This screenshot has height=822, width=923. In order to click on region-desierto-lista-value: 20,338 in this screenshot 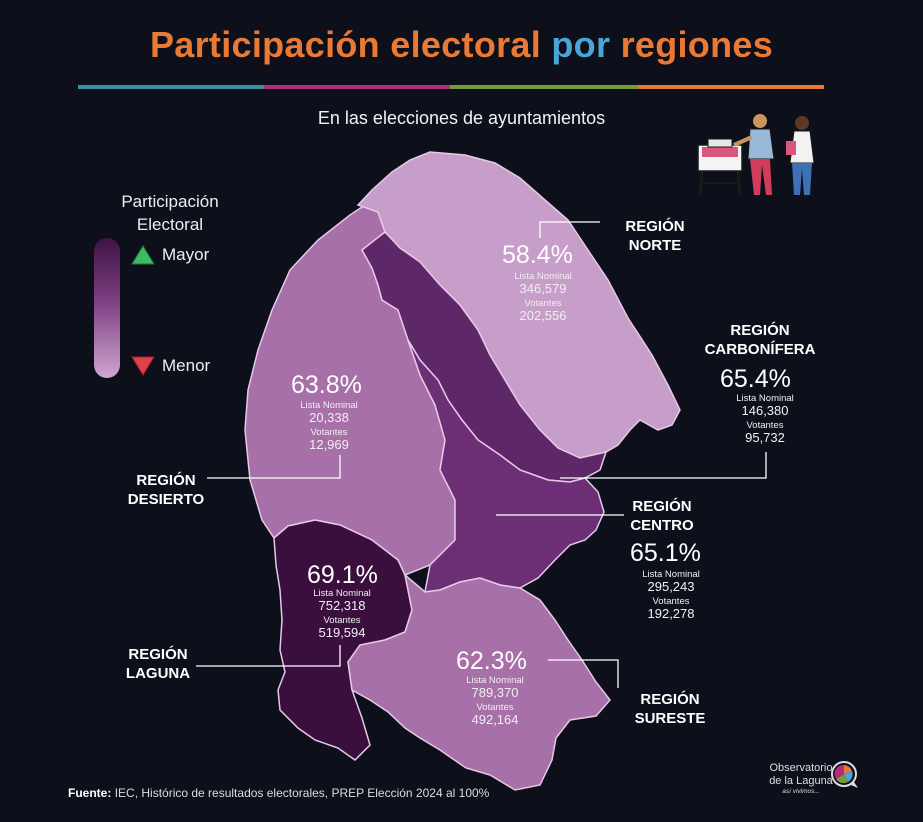, I will do `click(329, 417)`.